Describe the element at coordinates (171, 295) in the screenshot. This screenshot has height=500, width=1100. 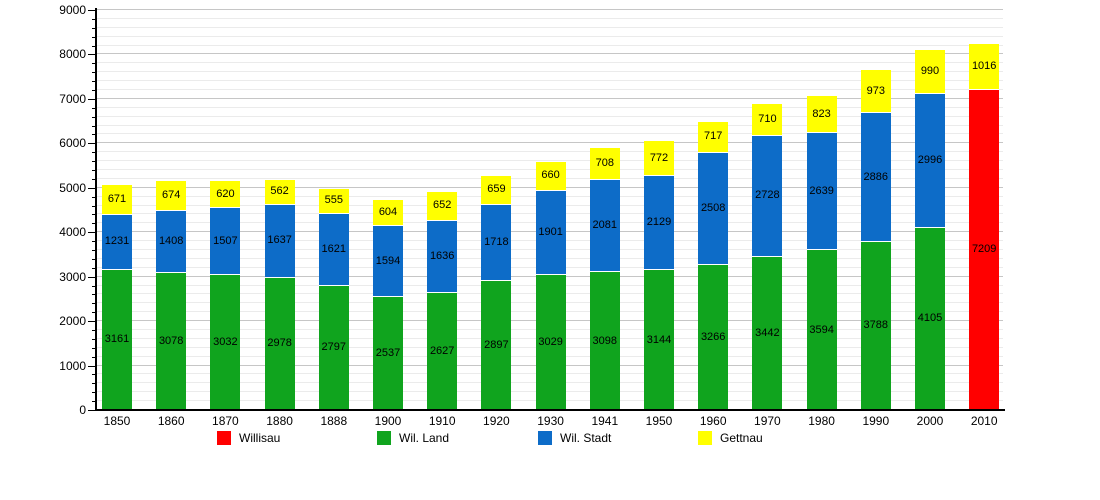
I see `bar-1860: 3078 1408 674` at that location.